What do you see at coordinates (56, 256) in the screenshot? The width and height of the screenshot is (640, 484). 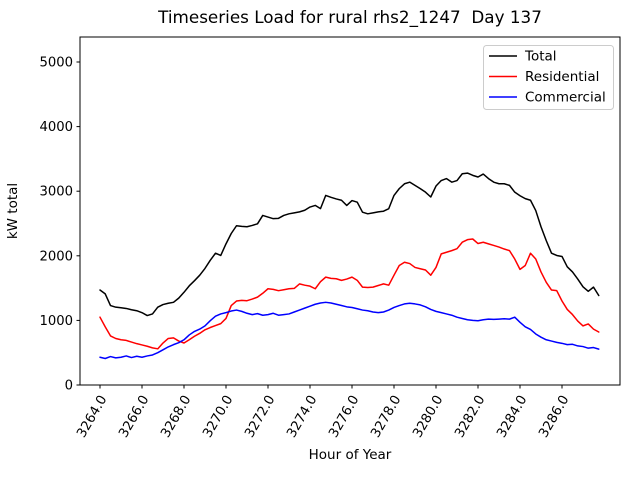 I see `y-tick-label: 2000` at bounding box center [56, 256].